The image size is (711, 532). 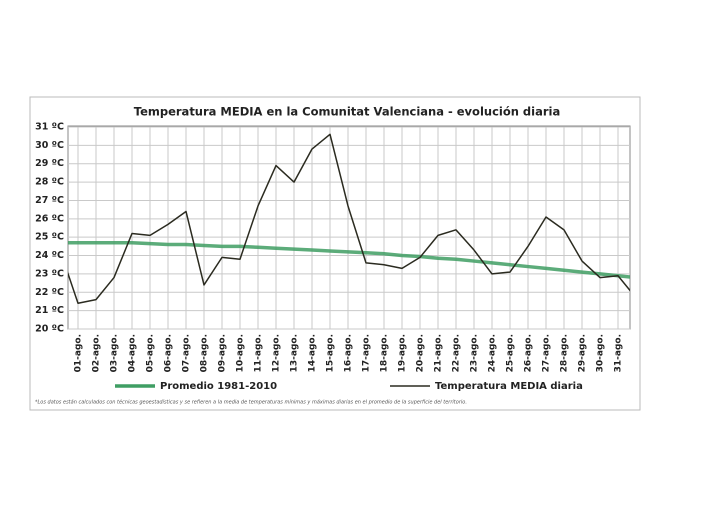 I want to click on x-tick-label: 13-ago., so click(x=295, y=353).